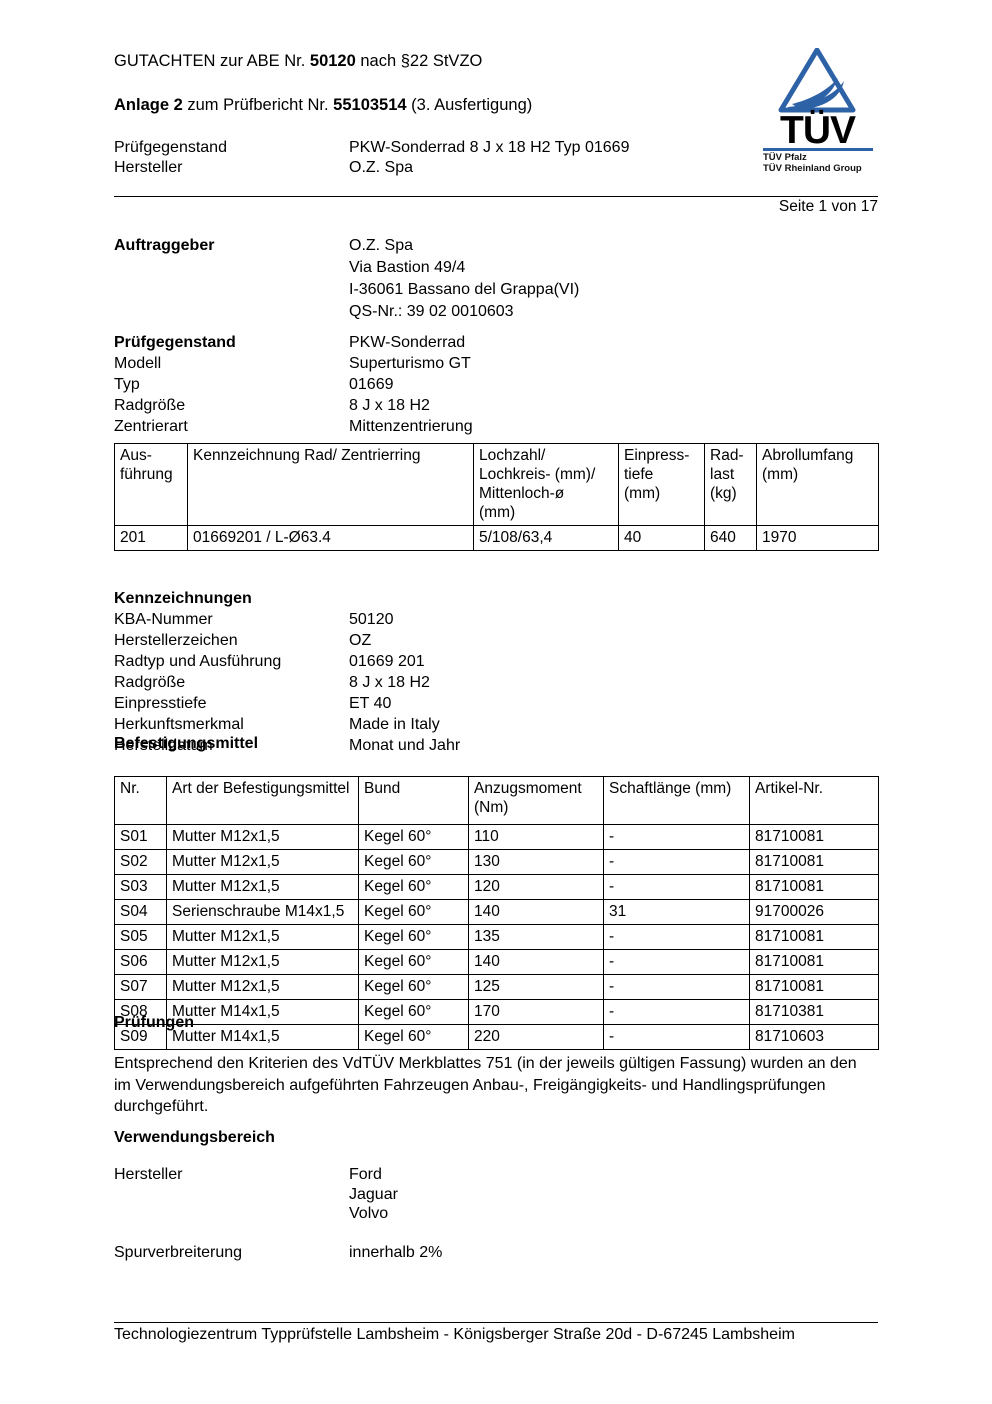 This screenshot has height=1404, width=992. What do you see at coordinates (256, 1175) in the screenshot?
I see `application-maker-row-0: Hersteller Ford` at bounding box center [256, 1175].